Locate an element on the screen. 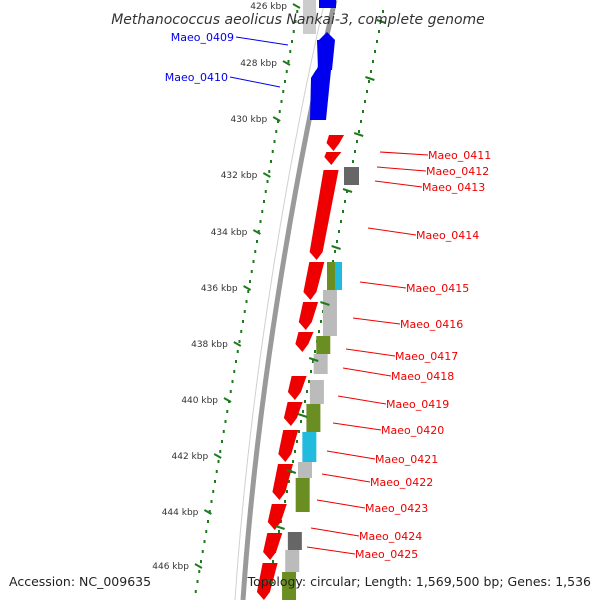  gene-label: Maeo_0415 is located at coordinates (437, 288).